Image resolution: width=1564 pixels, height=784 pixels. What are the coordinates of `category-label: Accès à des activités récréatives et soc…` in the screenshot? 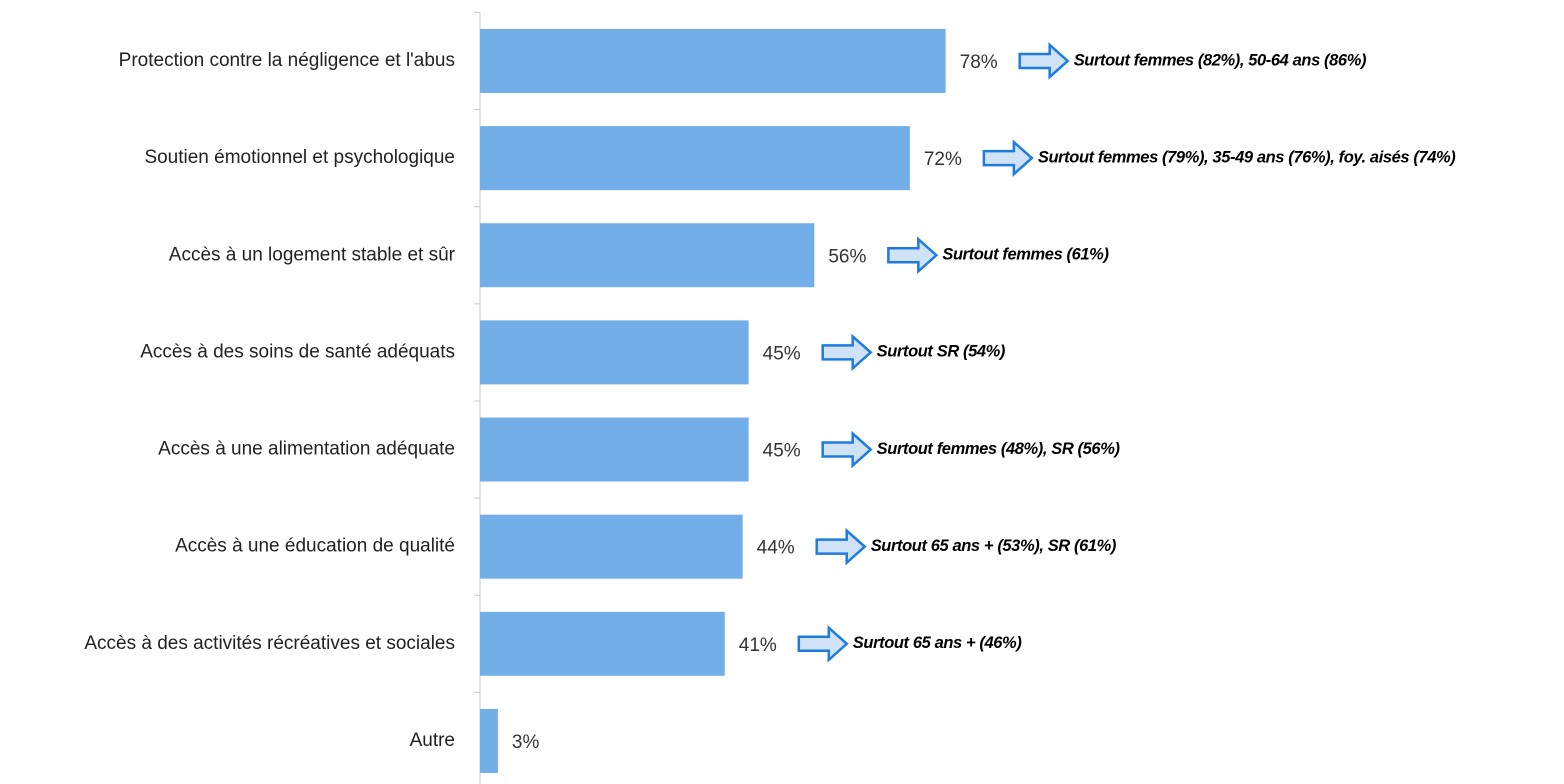 It's located at (269, 643).